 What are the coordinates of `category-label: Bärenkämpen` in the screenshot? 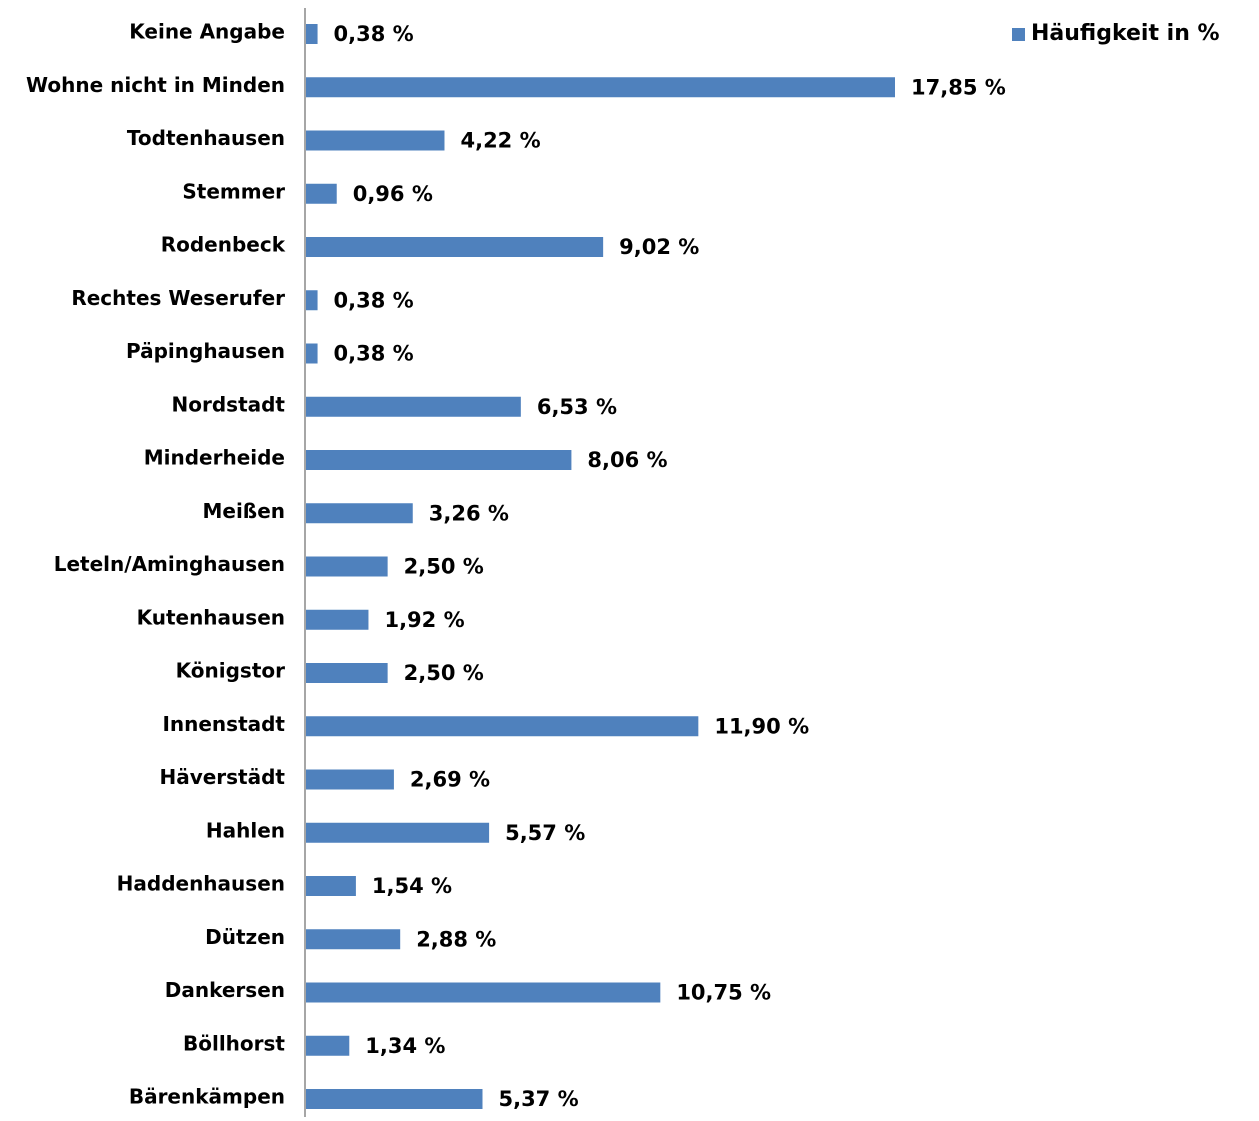 It's located at (207, 1097).